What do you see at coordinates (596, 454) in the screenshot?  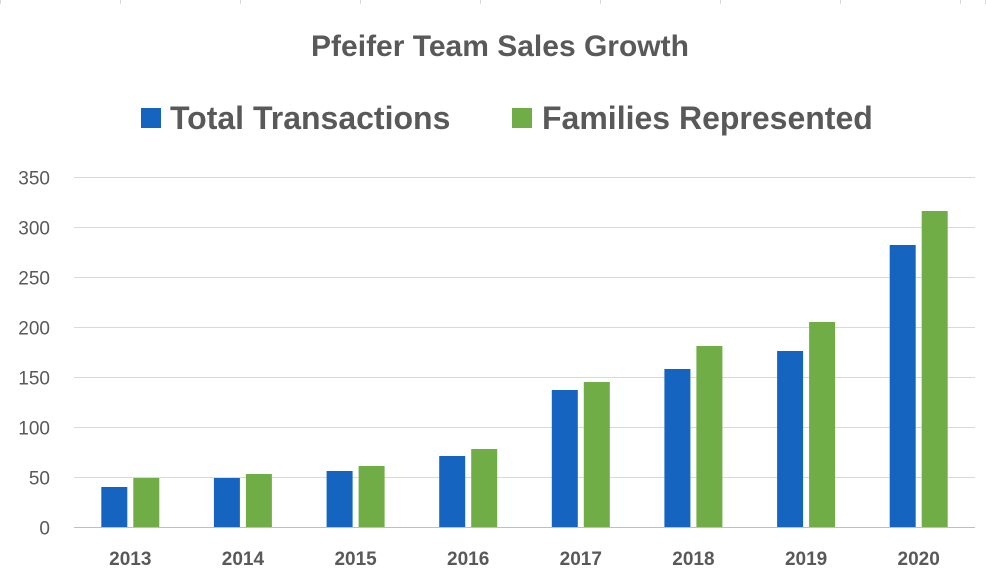 I see `bar-families-represented-2017` at bounding box center [596, 454].